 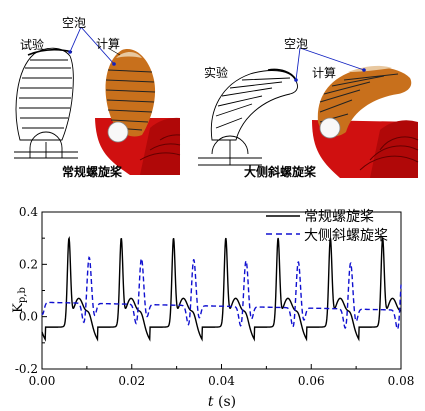 I want to click on conventional-caption: 常规螺旋桨, so click(x=92, y=171).